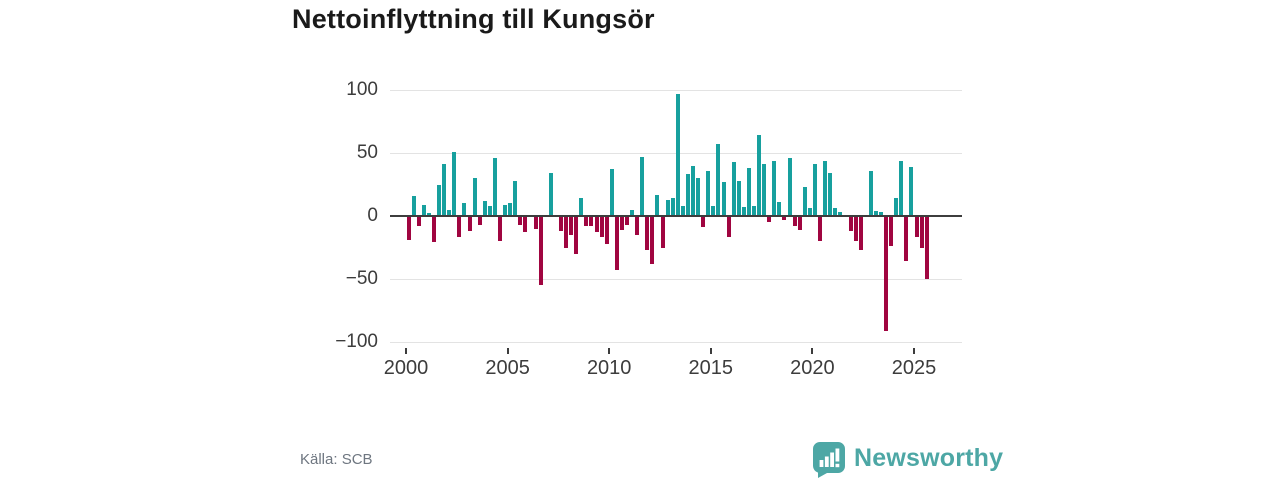 The image size is (1280, 480). Describe the element at coordinates (367, 152) in the screenshot. I see `y-tick-label: 50` at that location.